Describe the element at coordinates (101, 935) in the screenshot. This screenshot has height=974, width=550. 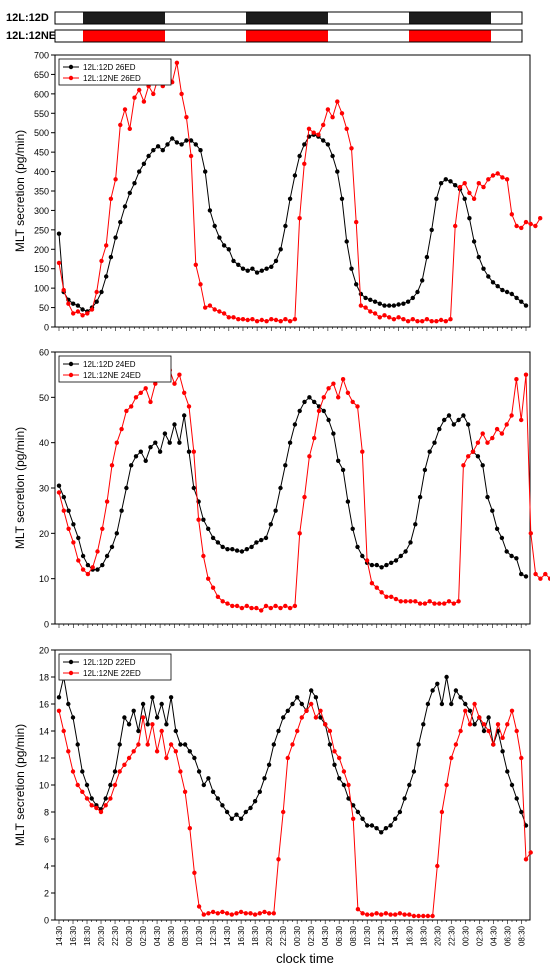
I see `x-tick-label: 20:30` at that location.